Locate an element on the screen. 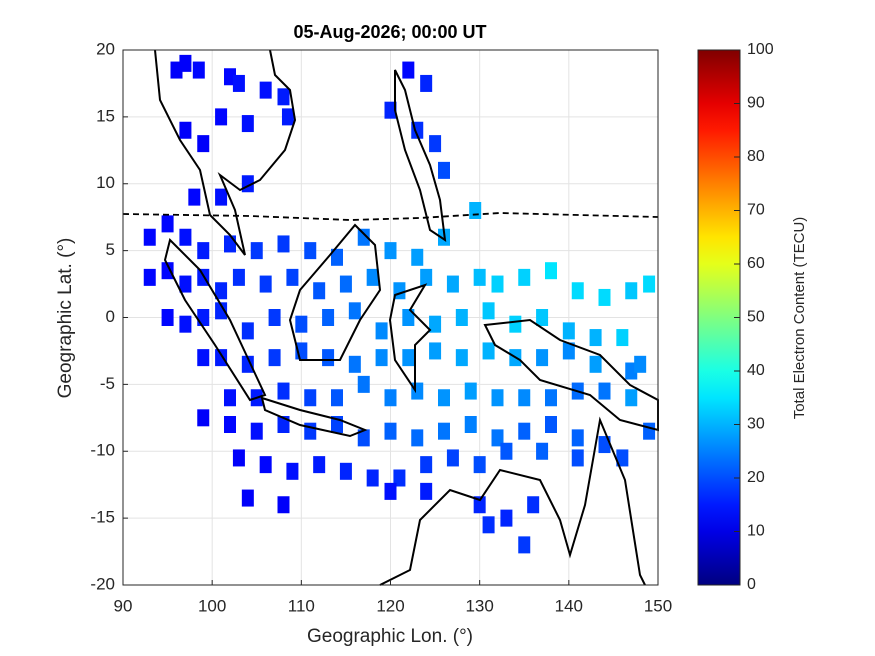 This screenshot has width=875, height=656. x-tick-label: 110 is located at coordinates (301, 605).